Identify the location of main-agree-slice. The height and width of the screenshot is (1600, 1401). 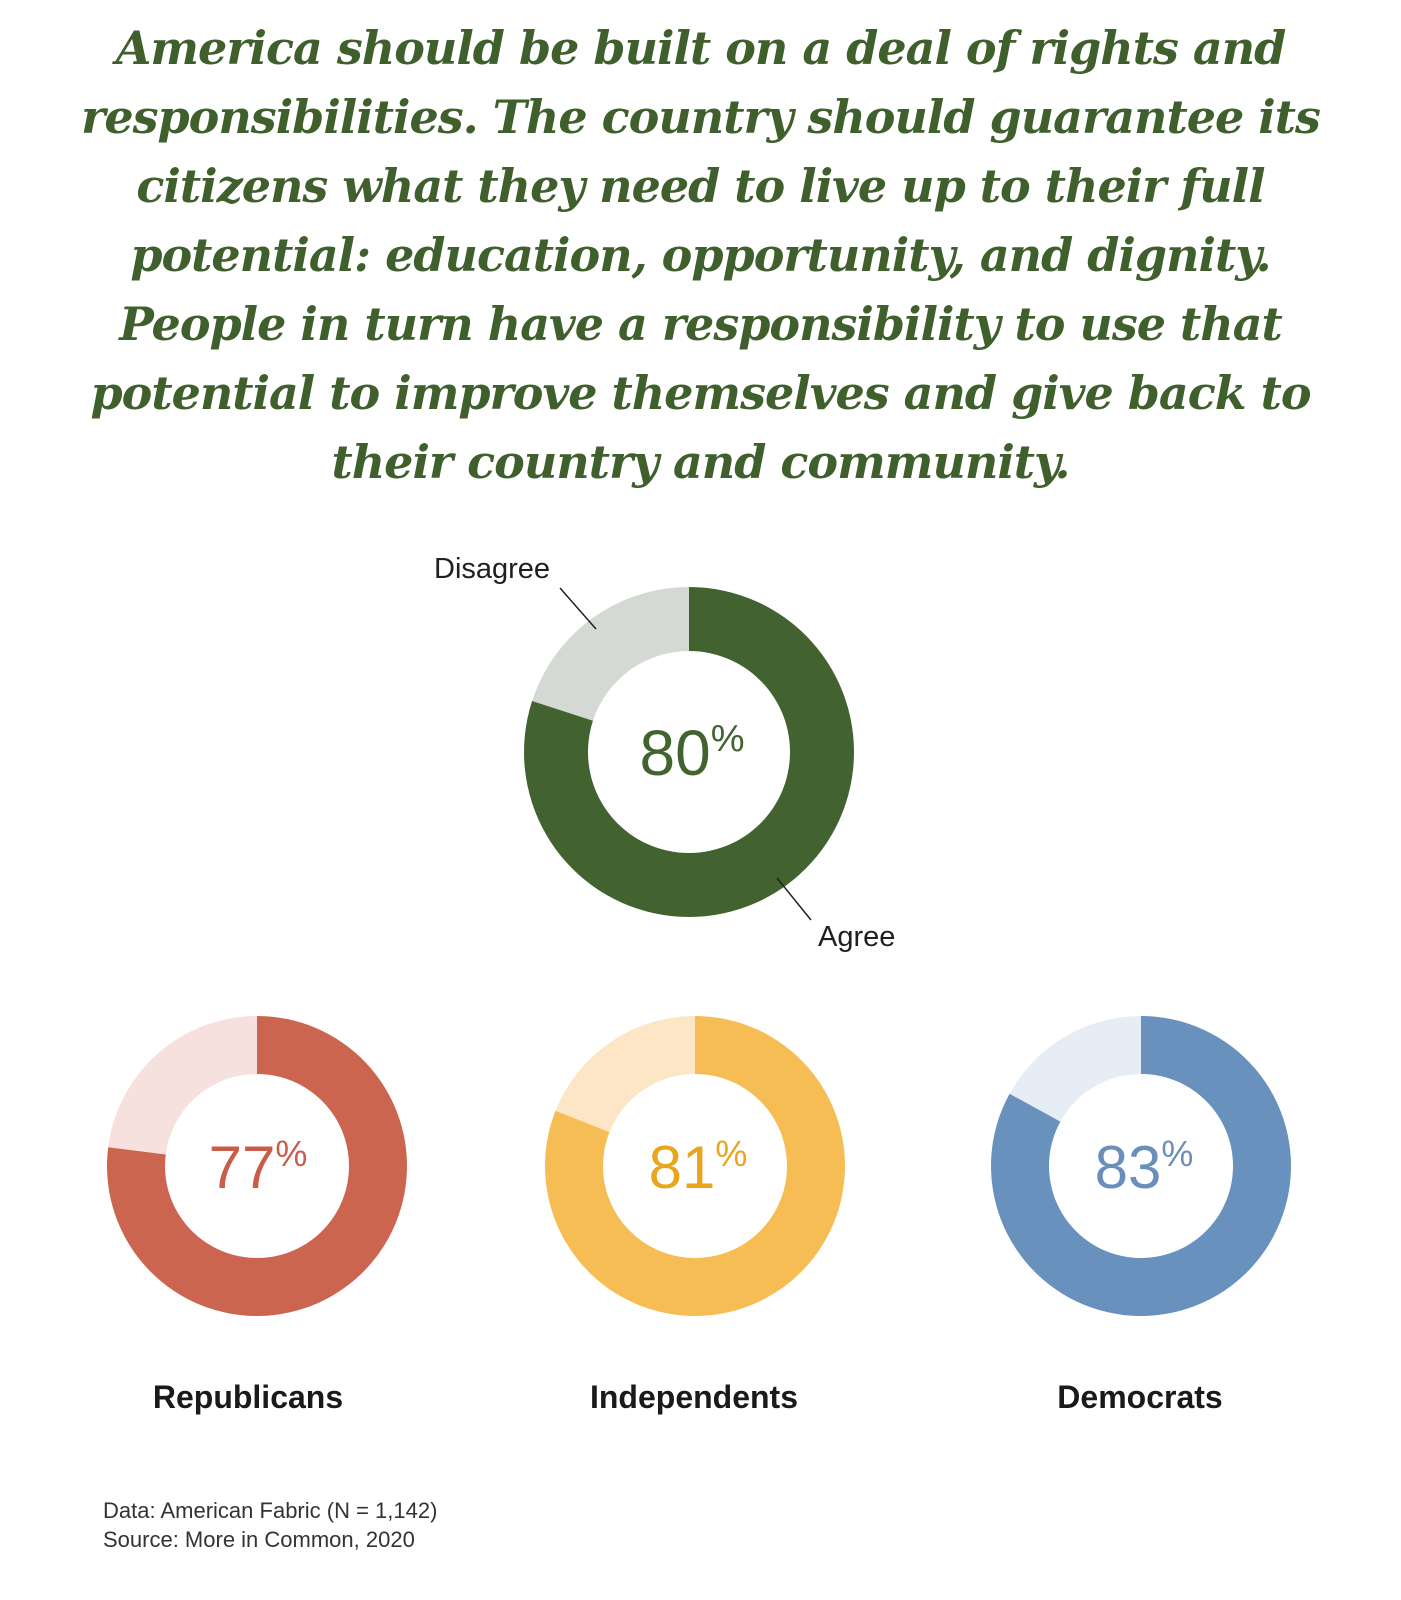
(689, 752).